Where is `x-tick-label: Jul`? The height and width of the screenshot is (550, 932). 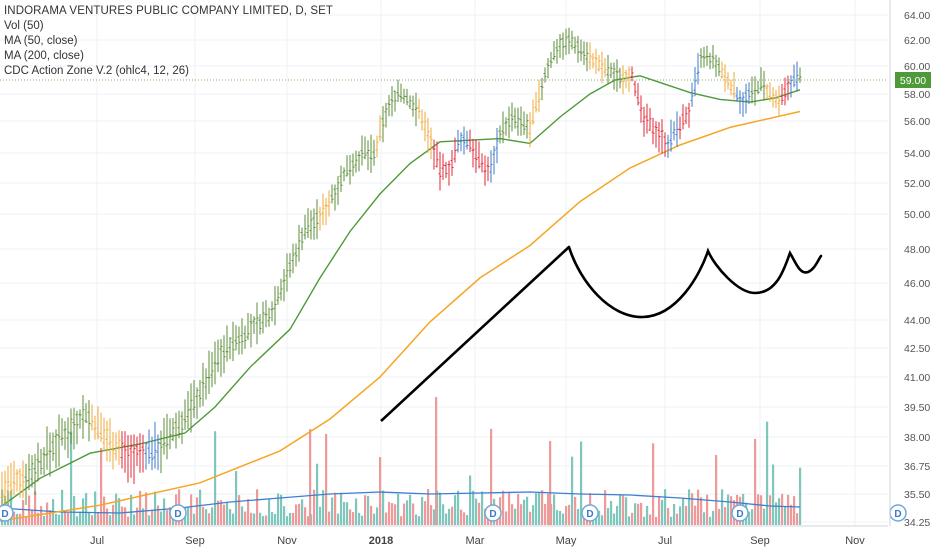
x-tick-label: Jul is located at coordinates (97, 541).